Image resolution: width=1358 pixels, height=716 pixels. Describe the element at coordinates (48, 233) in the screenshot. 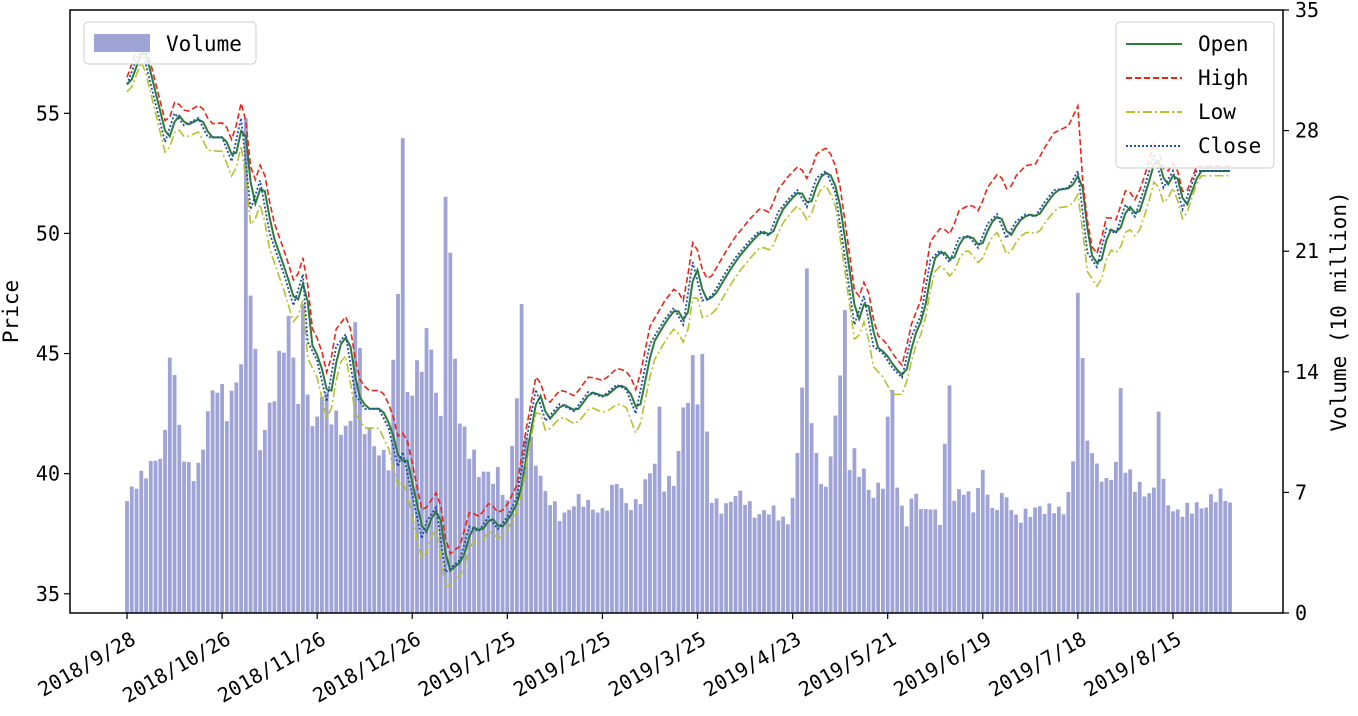

I see `left-y-tick-label: 50` at that location.